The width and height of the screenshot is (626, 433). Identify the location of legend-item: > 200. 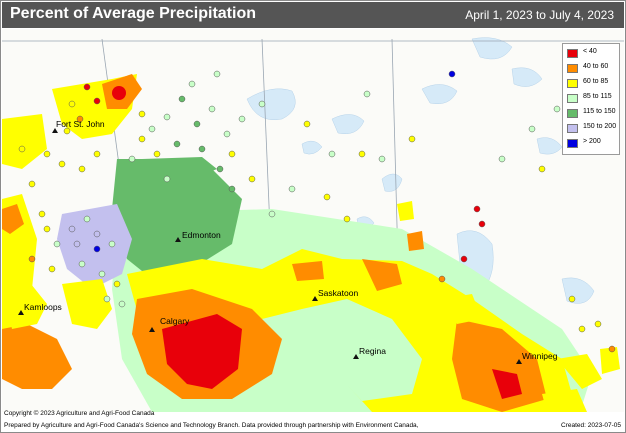
(593, 143).